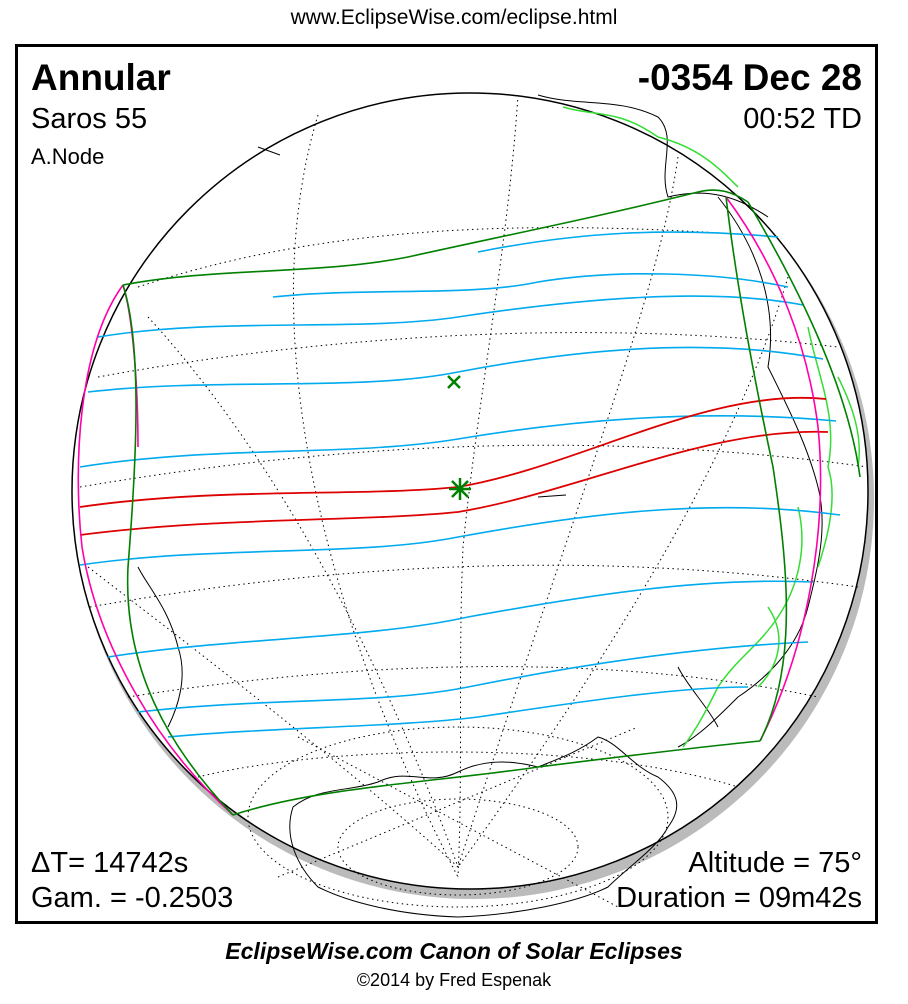 The image size is (908, 1004). Describe the element at coordinates (739, 898) in the screenshot. I see `duration-value: Duration = 09m42s` at that location.